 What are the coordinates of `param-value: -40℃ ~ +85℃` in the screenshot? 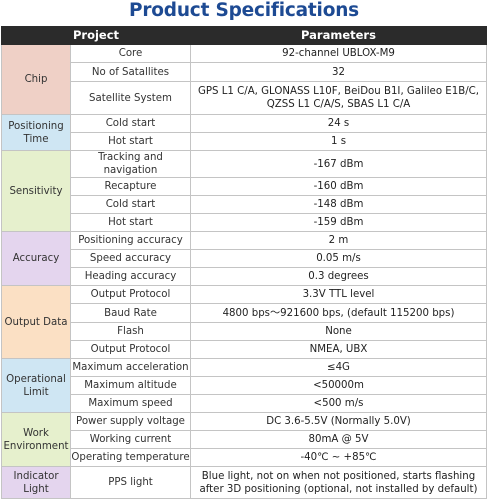 It's located at (338, 457).